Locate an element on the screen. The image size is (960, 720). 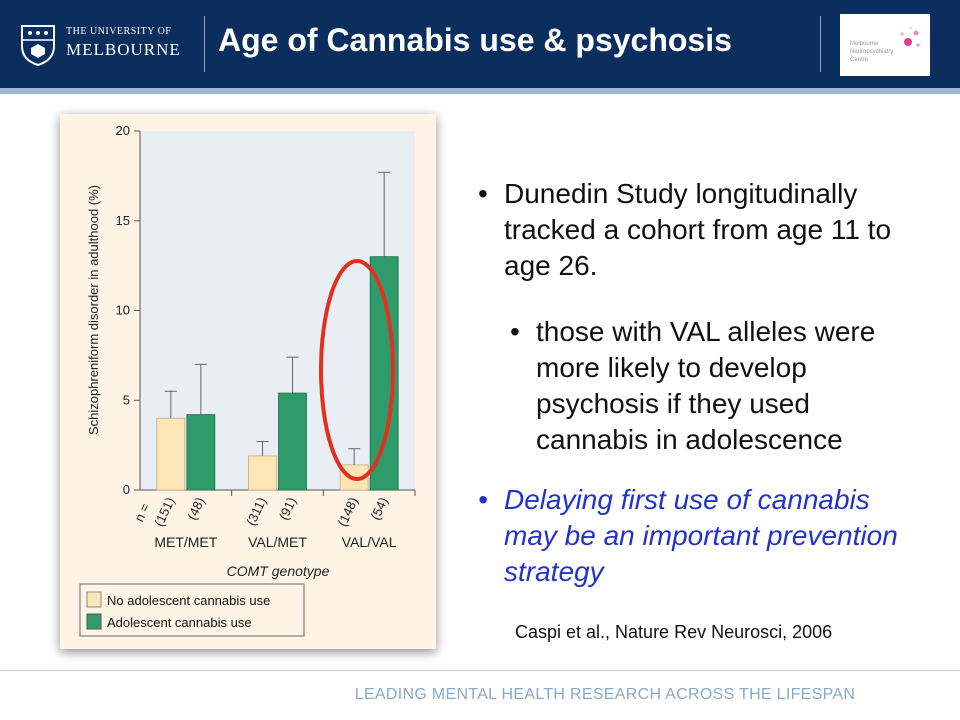
n-label: (148) is located at coordinates (347, 512).